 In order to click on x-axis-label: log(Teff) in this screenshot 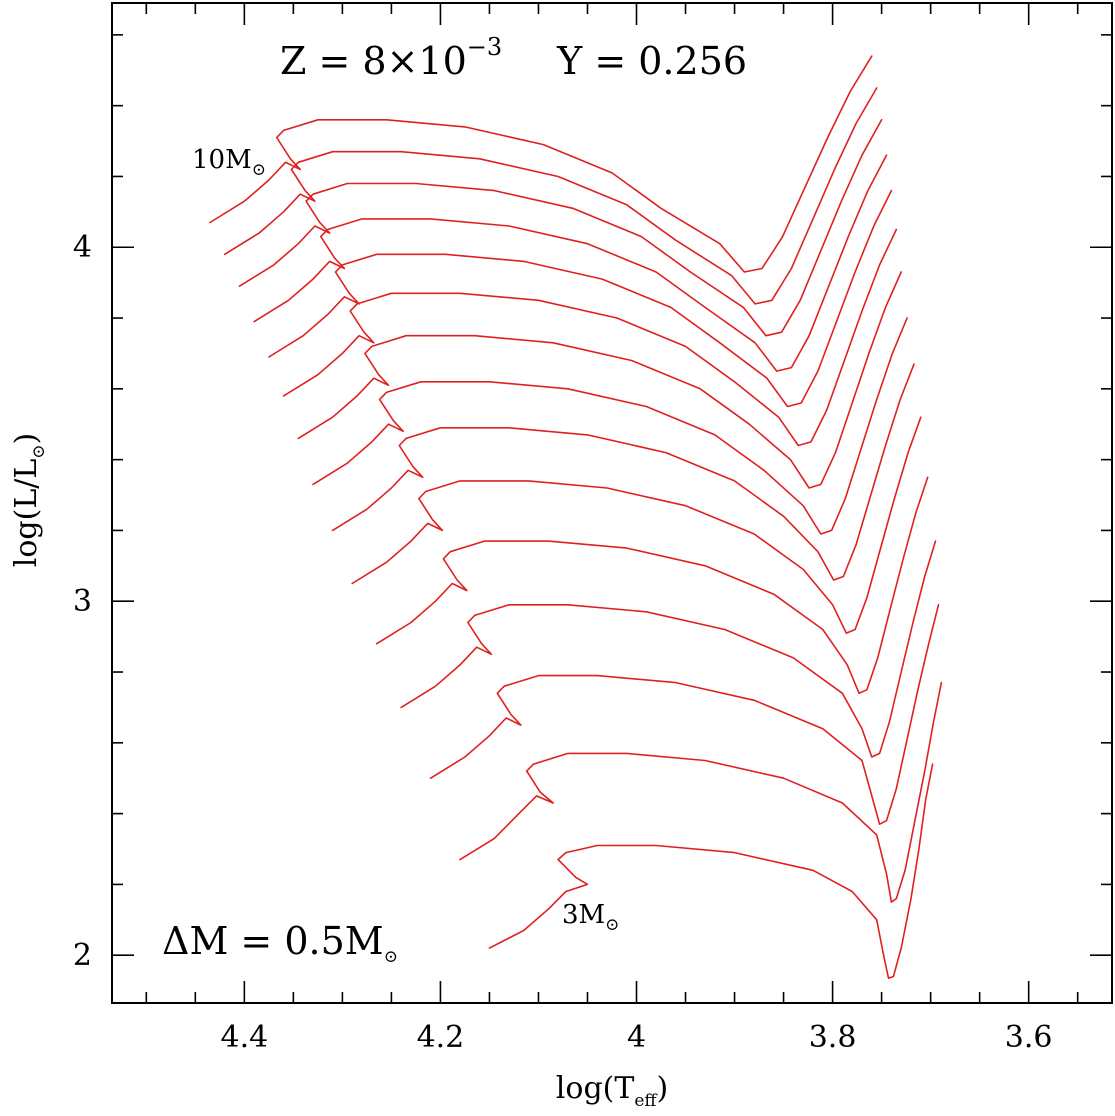, I will do `click(612, 1091)`.